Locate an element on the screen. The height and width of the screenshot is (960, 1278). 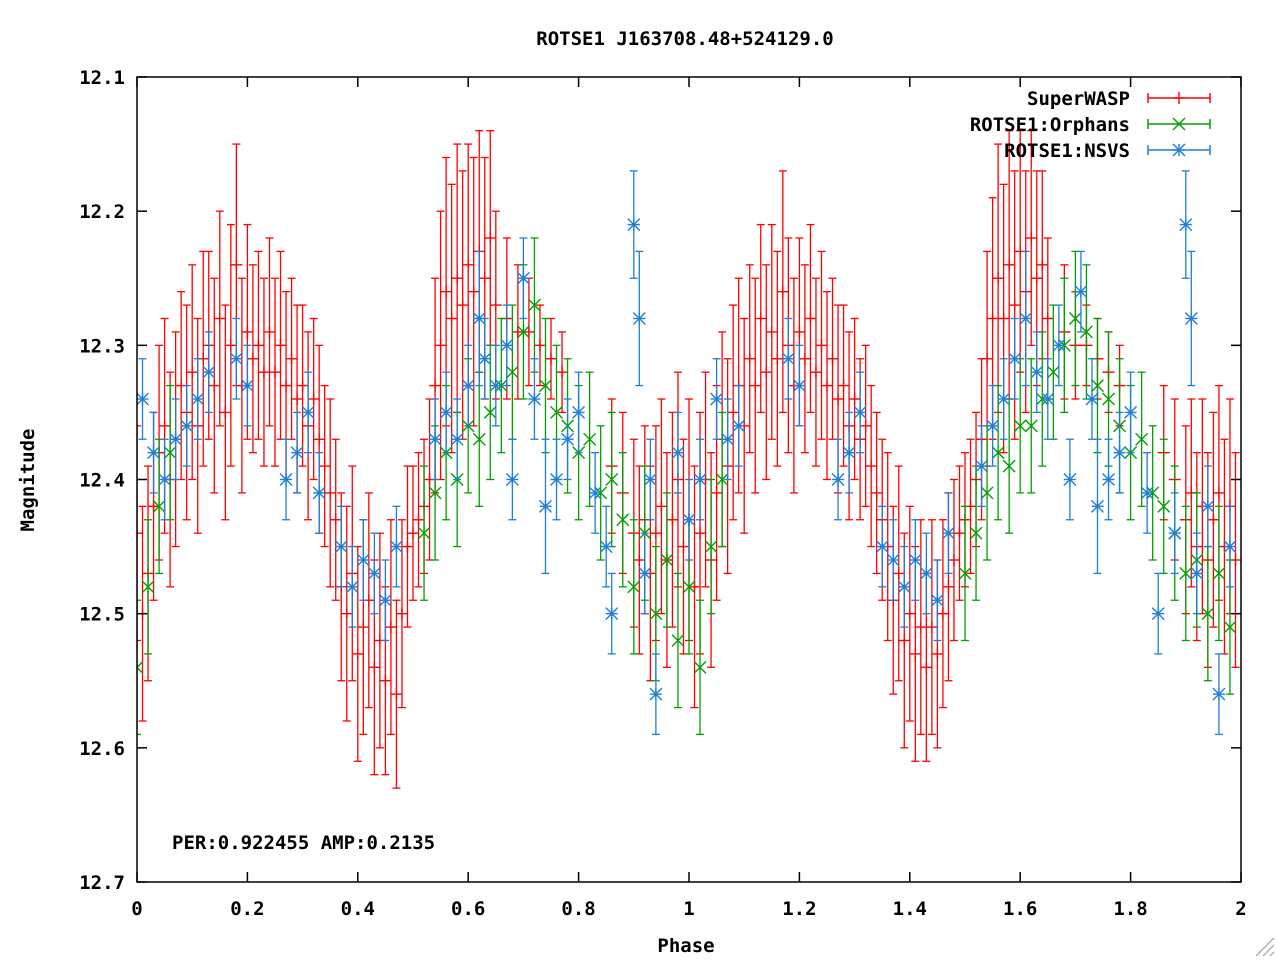
legend-label: SuperWASP is located at coordinates (1078, 99).